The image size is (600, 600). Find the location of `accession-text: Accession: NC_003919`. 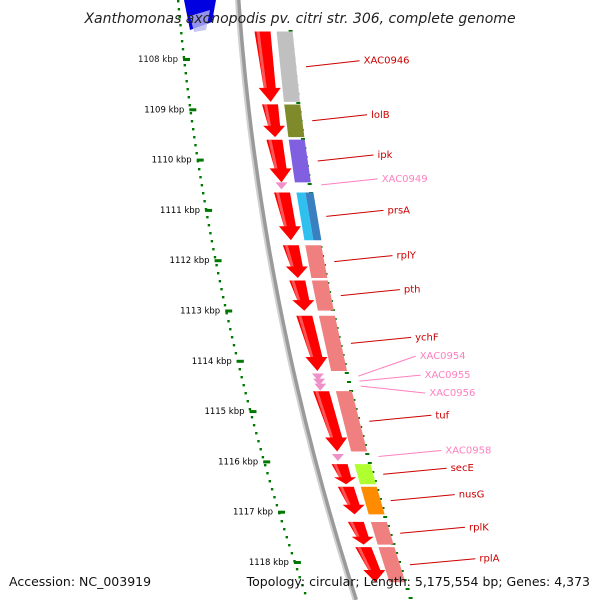

accession-text: Accession: NC_003919 is located at coordinates (80, 581).